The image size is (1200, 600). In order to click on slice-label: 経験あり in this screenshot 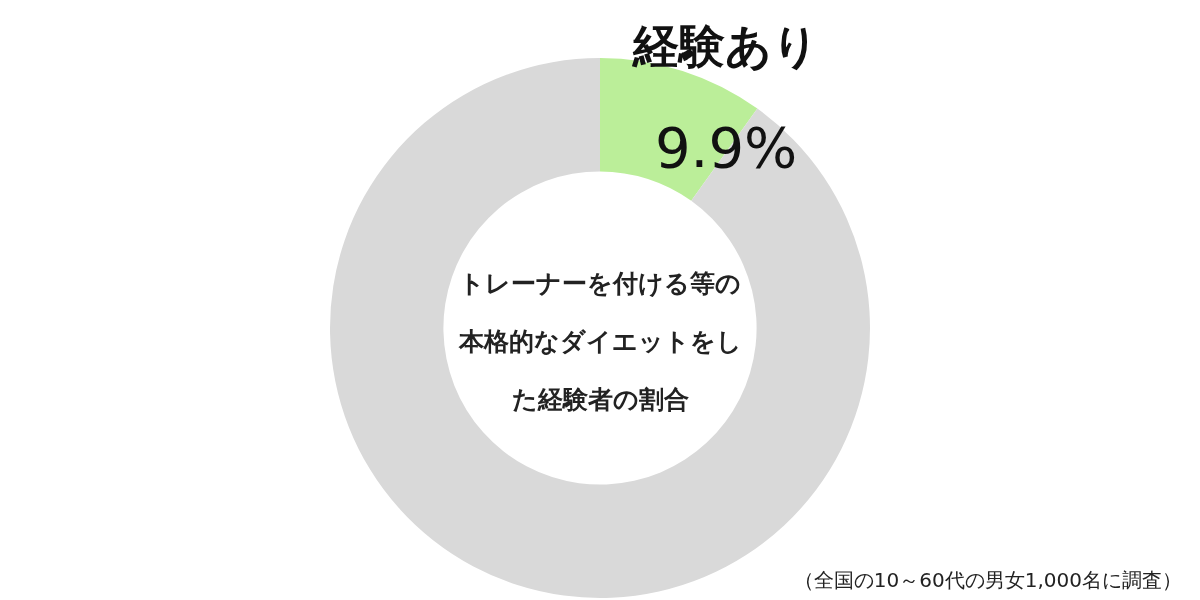, I will do `click(725, 45)`.